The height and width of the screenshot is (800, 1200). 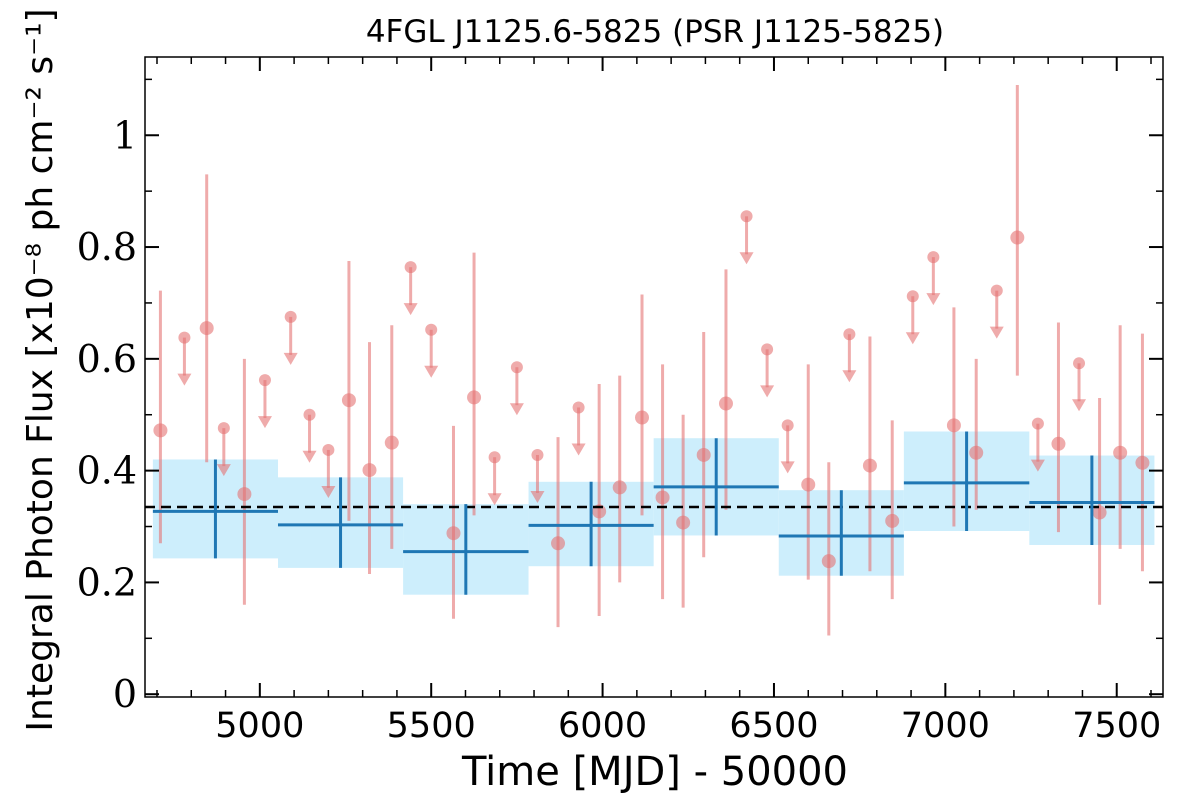 What do you see at coordinates (259, 726) in the screenshot?
I see `x-tick-label: 5000` at bounding box center [259, 726].